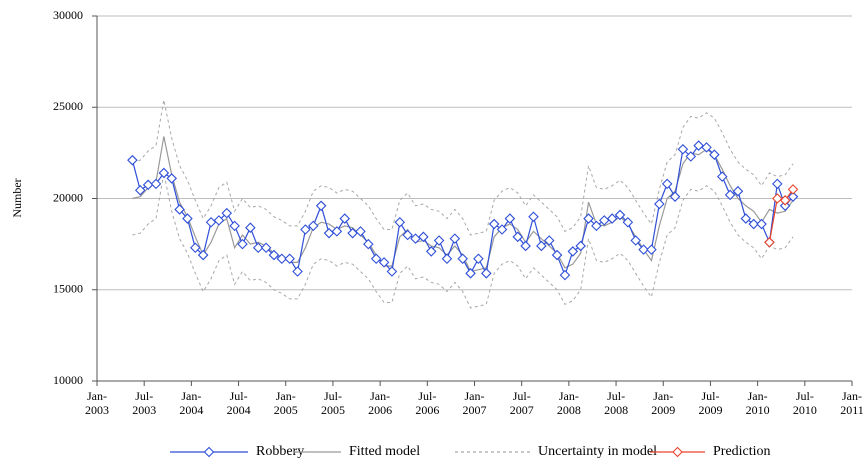  Describe the element at coordinates (285, 403) in the screenshot. I see `x-tick-label: Jan- 2005` at that location.